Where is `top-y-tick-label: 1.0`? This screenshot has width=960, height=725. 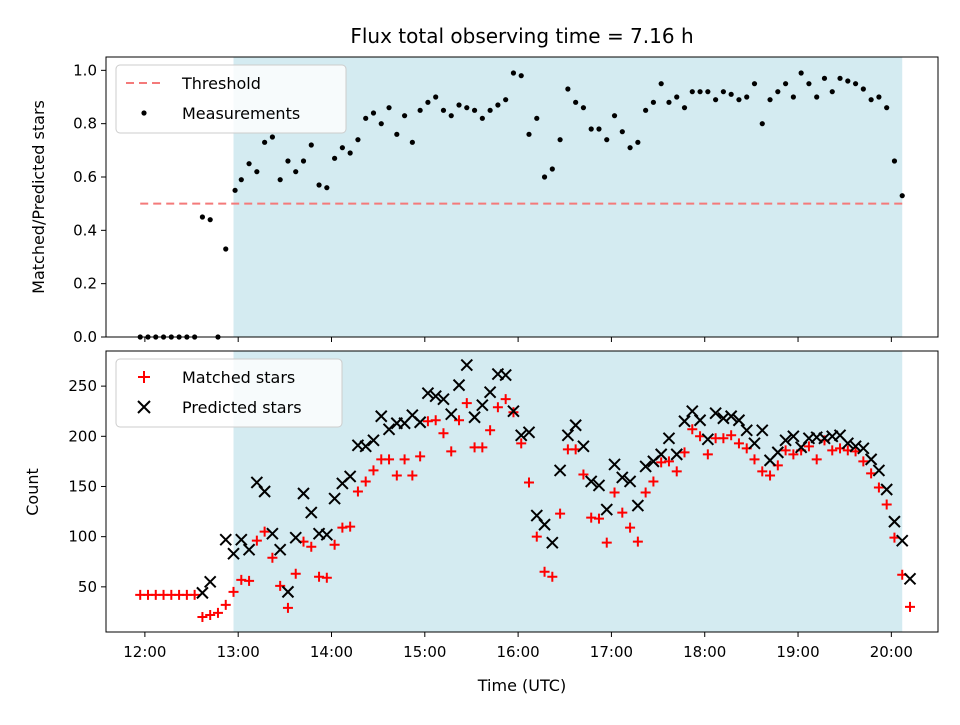
top-y-tick-label: 1.0 is located at coordinates (85, 70).